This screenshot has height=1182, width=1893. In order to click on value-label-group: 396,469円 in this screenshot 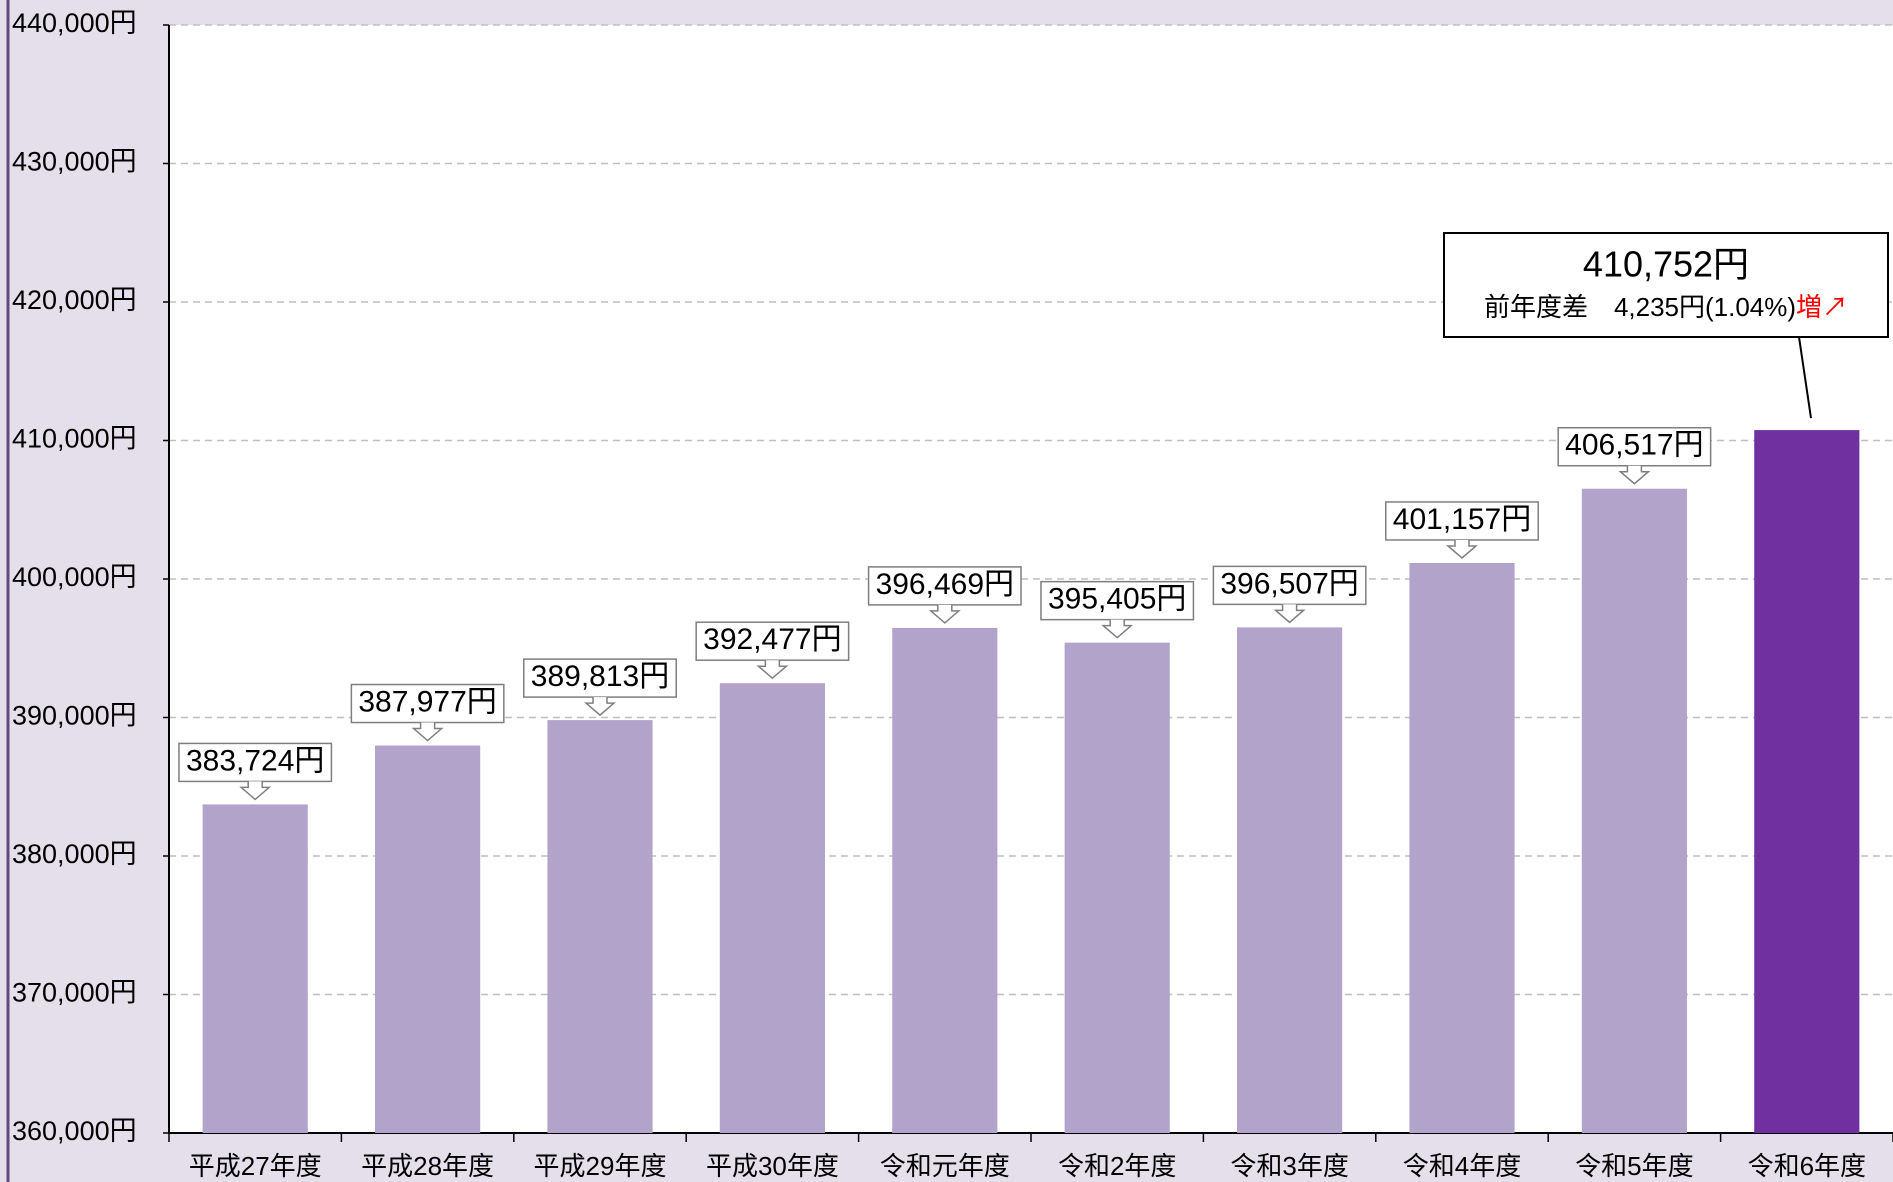, I will do `click(944, 595)`.